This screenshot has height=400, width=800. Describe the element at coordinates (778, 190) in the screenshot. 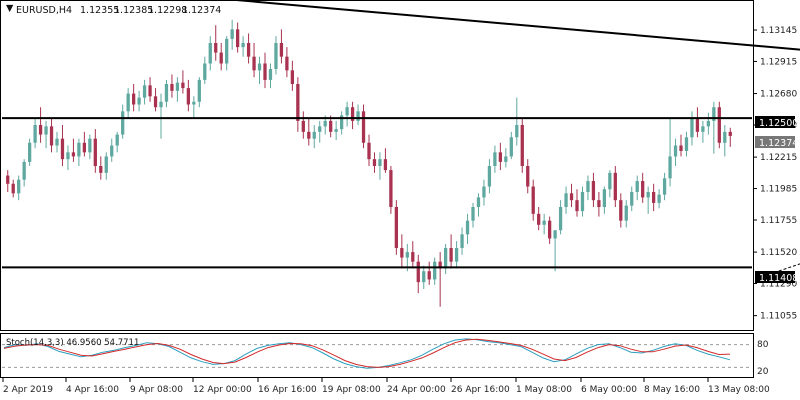

I see `y-tick-label: 1.11985` at that location.